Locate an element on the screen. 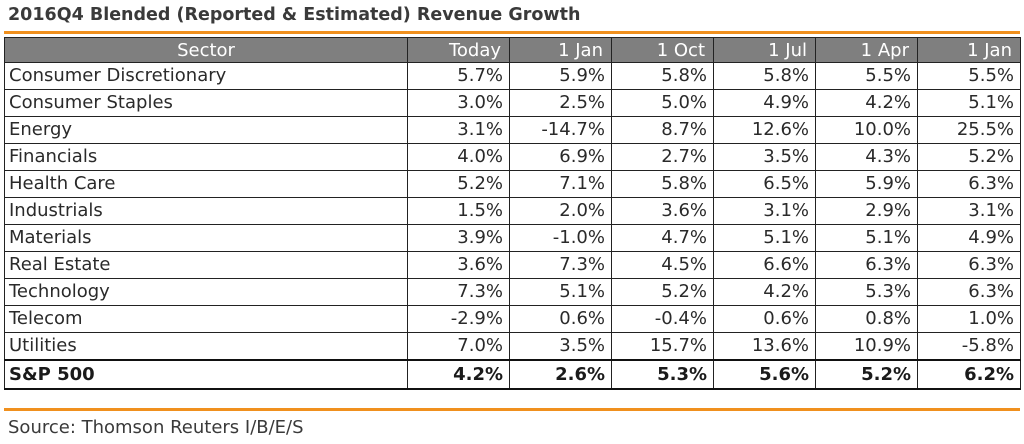  growth-value-cell: 25.5% is located at coordinates (969, 130).